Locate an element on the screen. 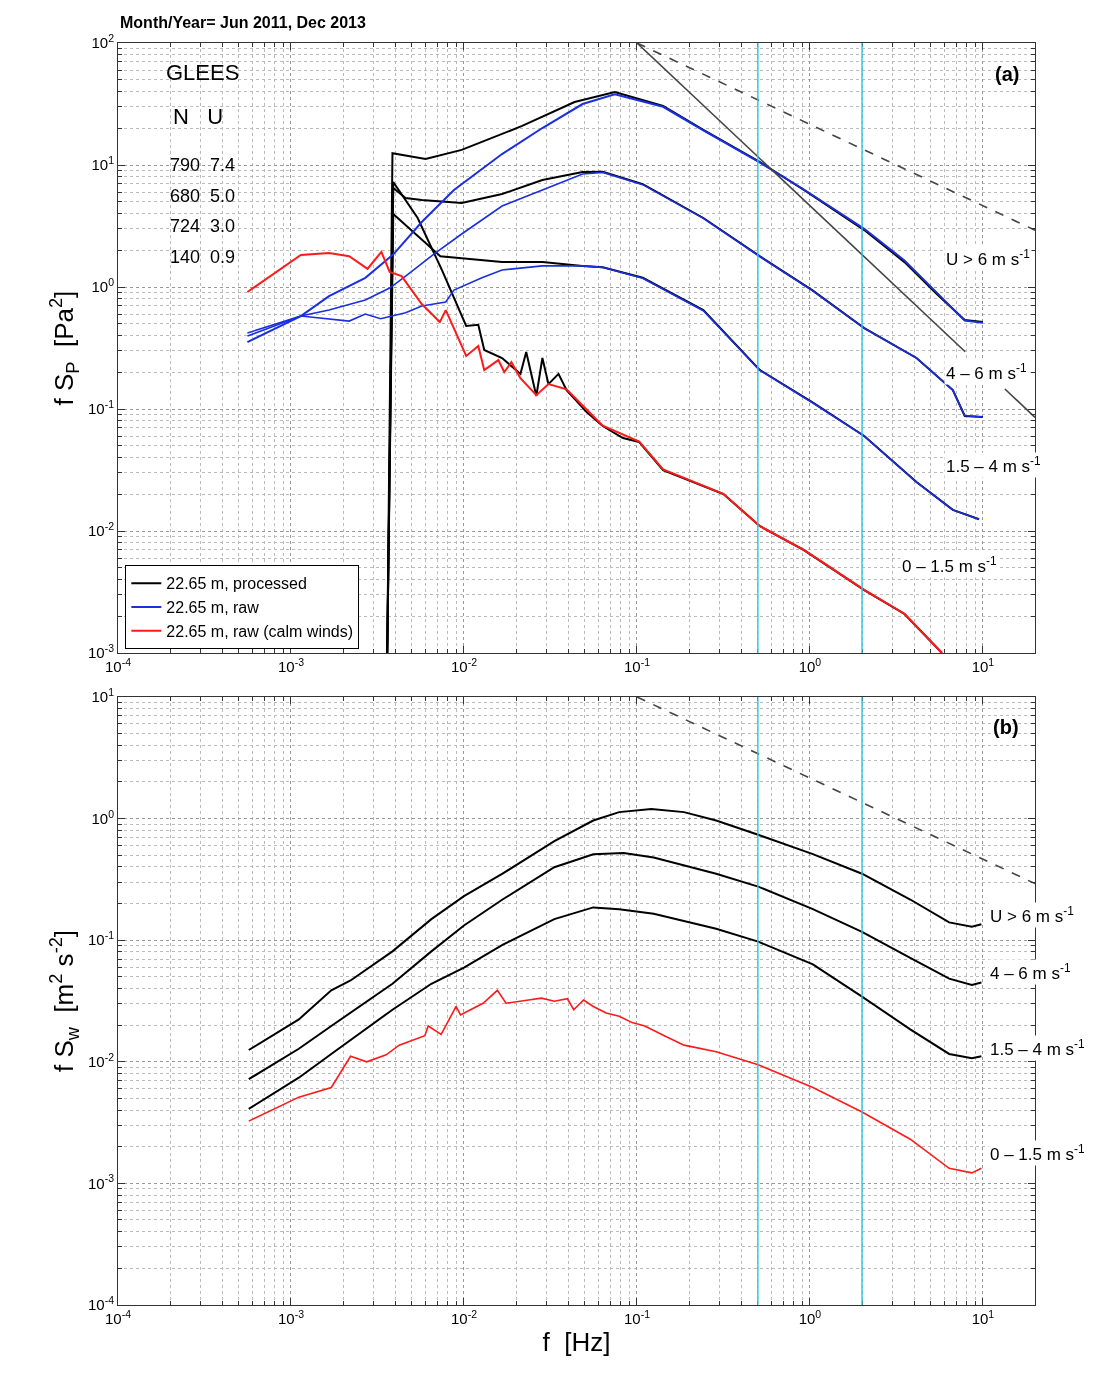  annotation: 724 3.0 is located at coordinates (203, 226).